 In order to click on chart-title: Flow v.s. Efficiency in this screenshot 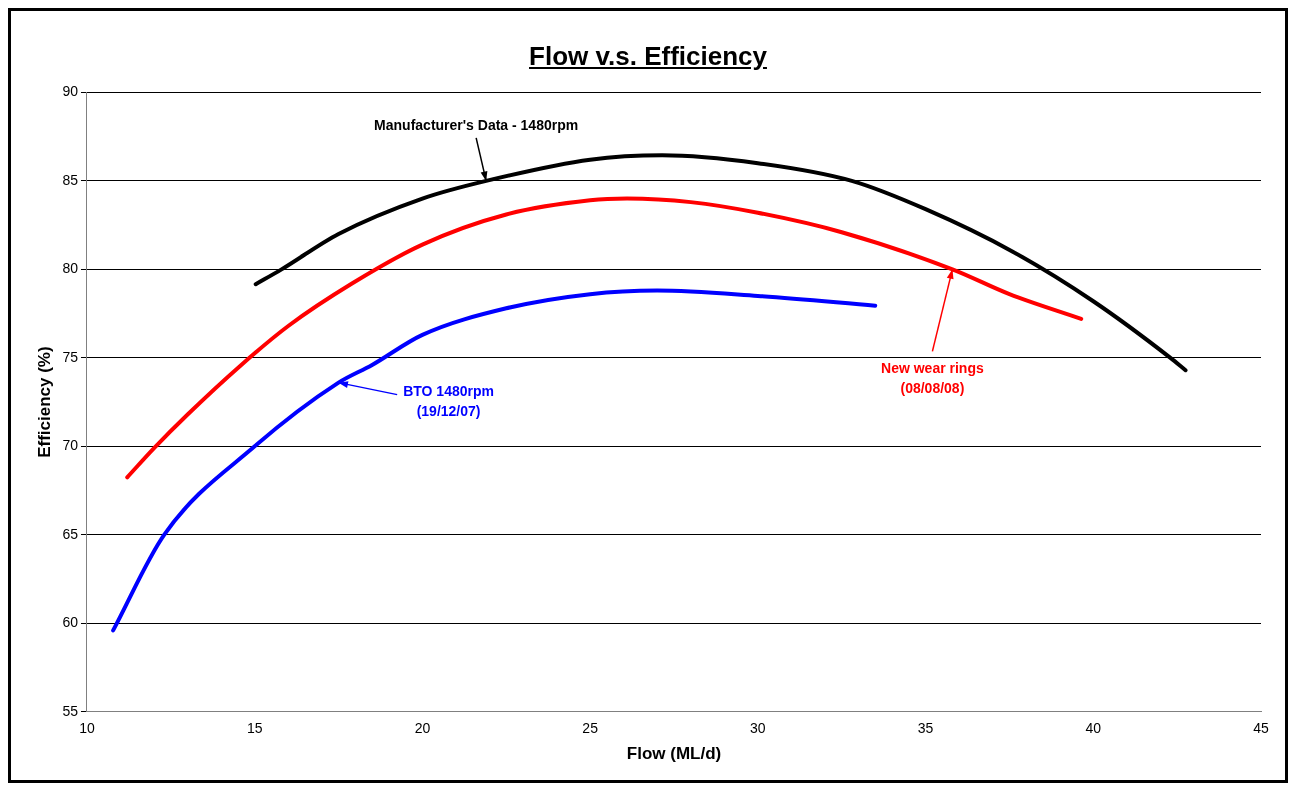, I will do `click(648, 56)`.